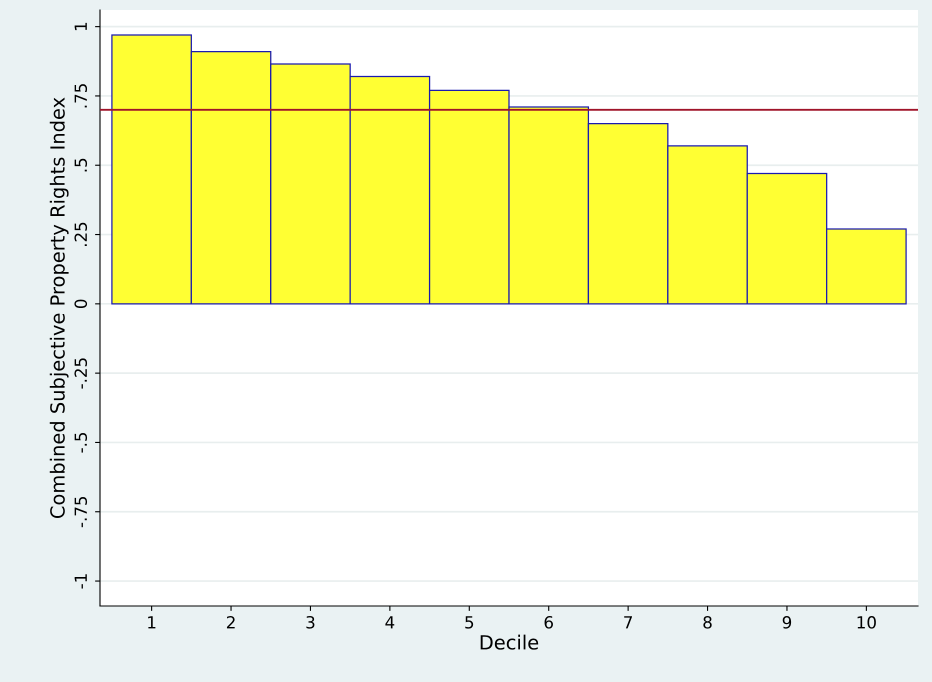  Describe the element at coordinates (81, 165) in the screenshot. I see `y-tick-label: .5` at that location.